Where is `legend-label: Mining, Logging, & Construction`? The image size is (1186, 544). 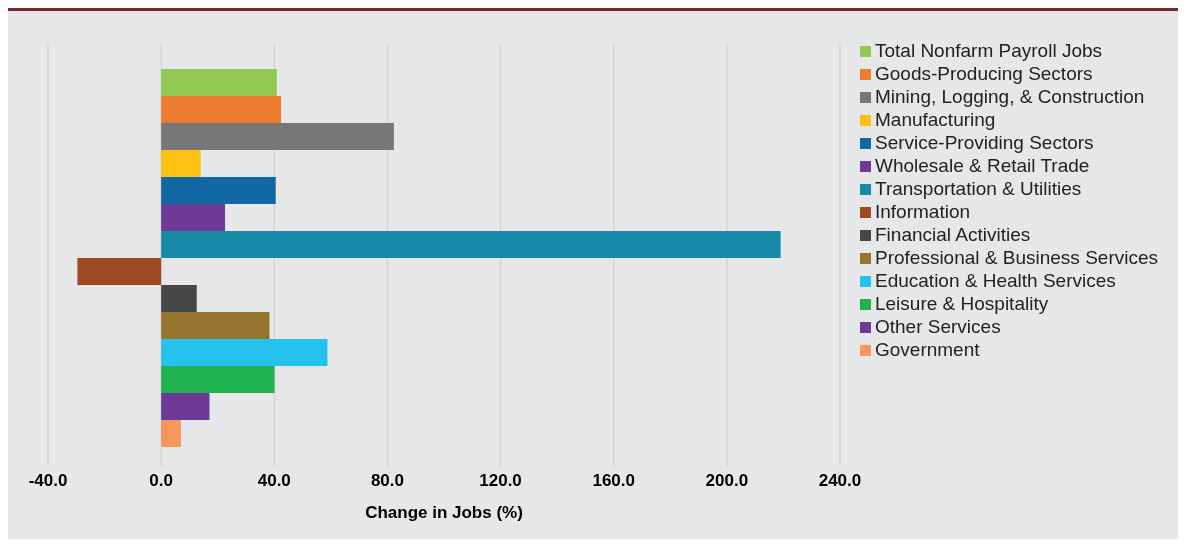
legend-label: Mining, Logging, & Construction is located at coordinates (1009, 96).